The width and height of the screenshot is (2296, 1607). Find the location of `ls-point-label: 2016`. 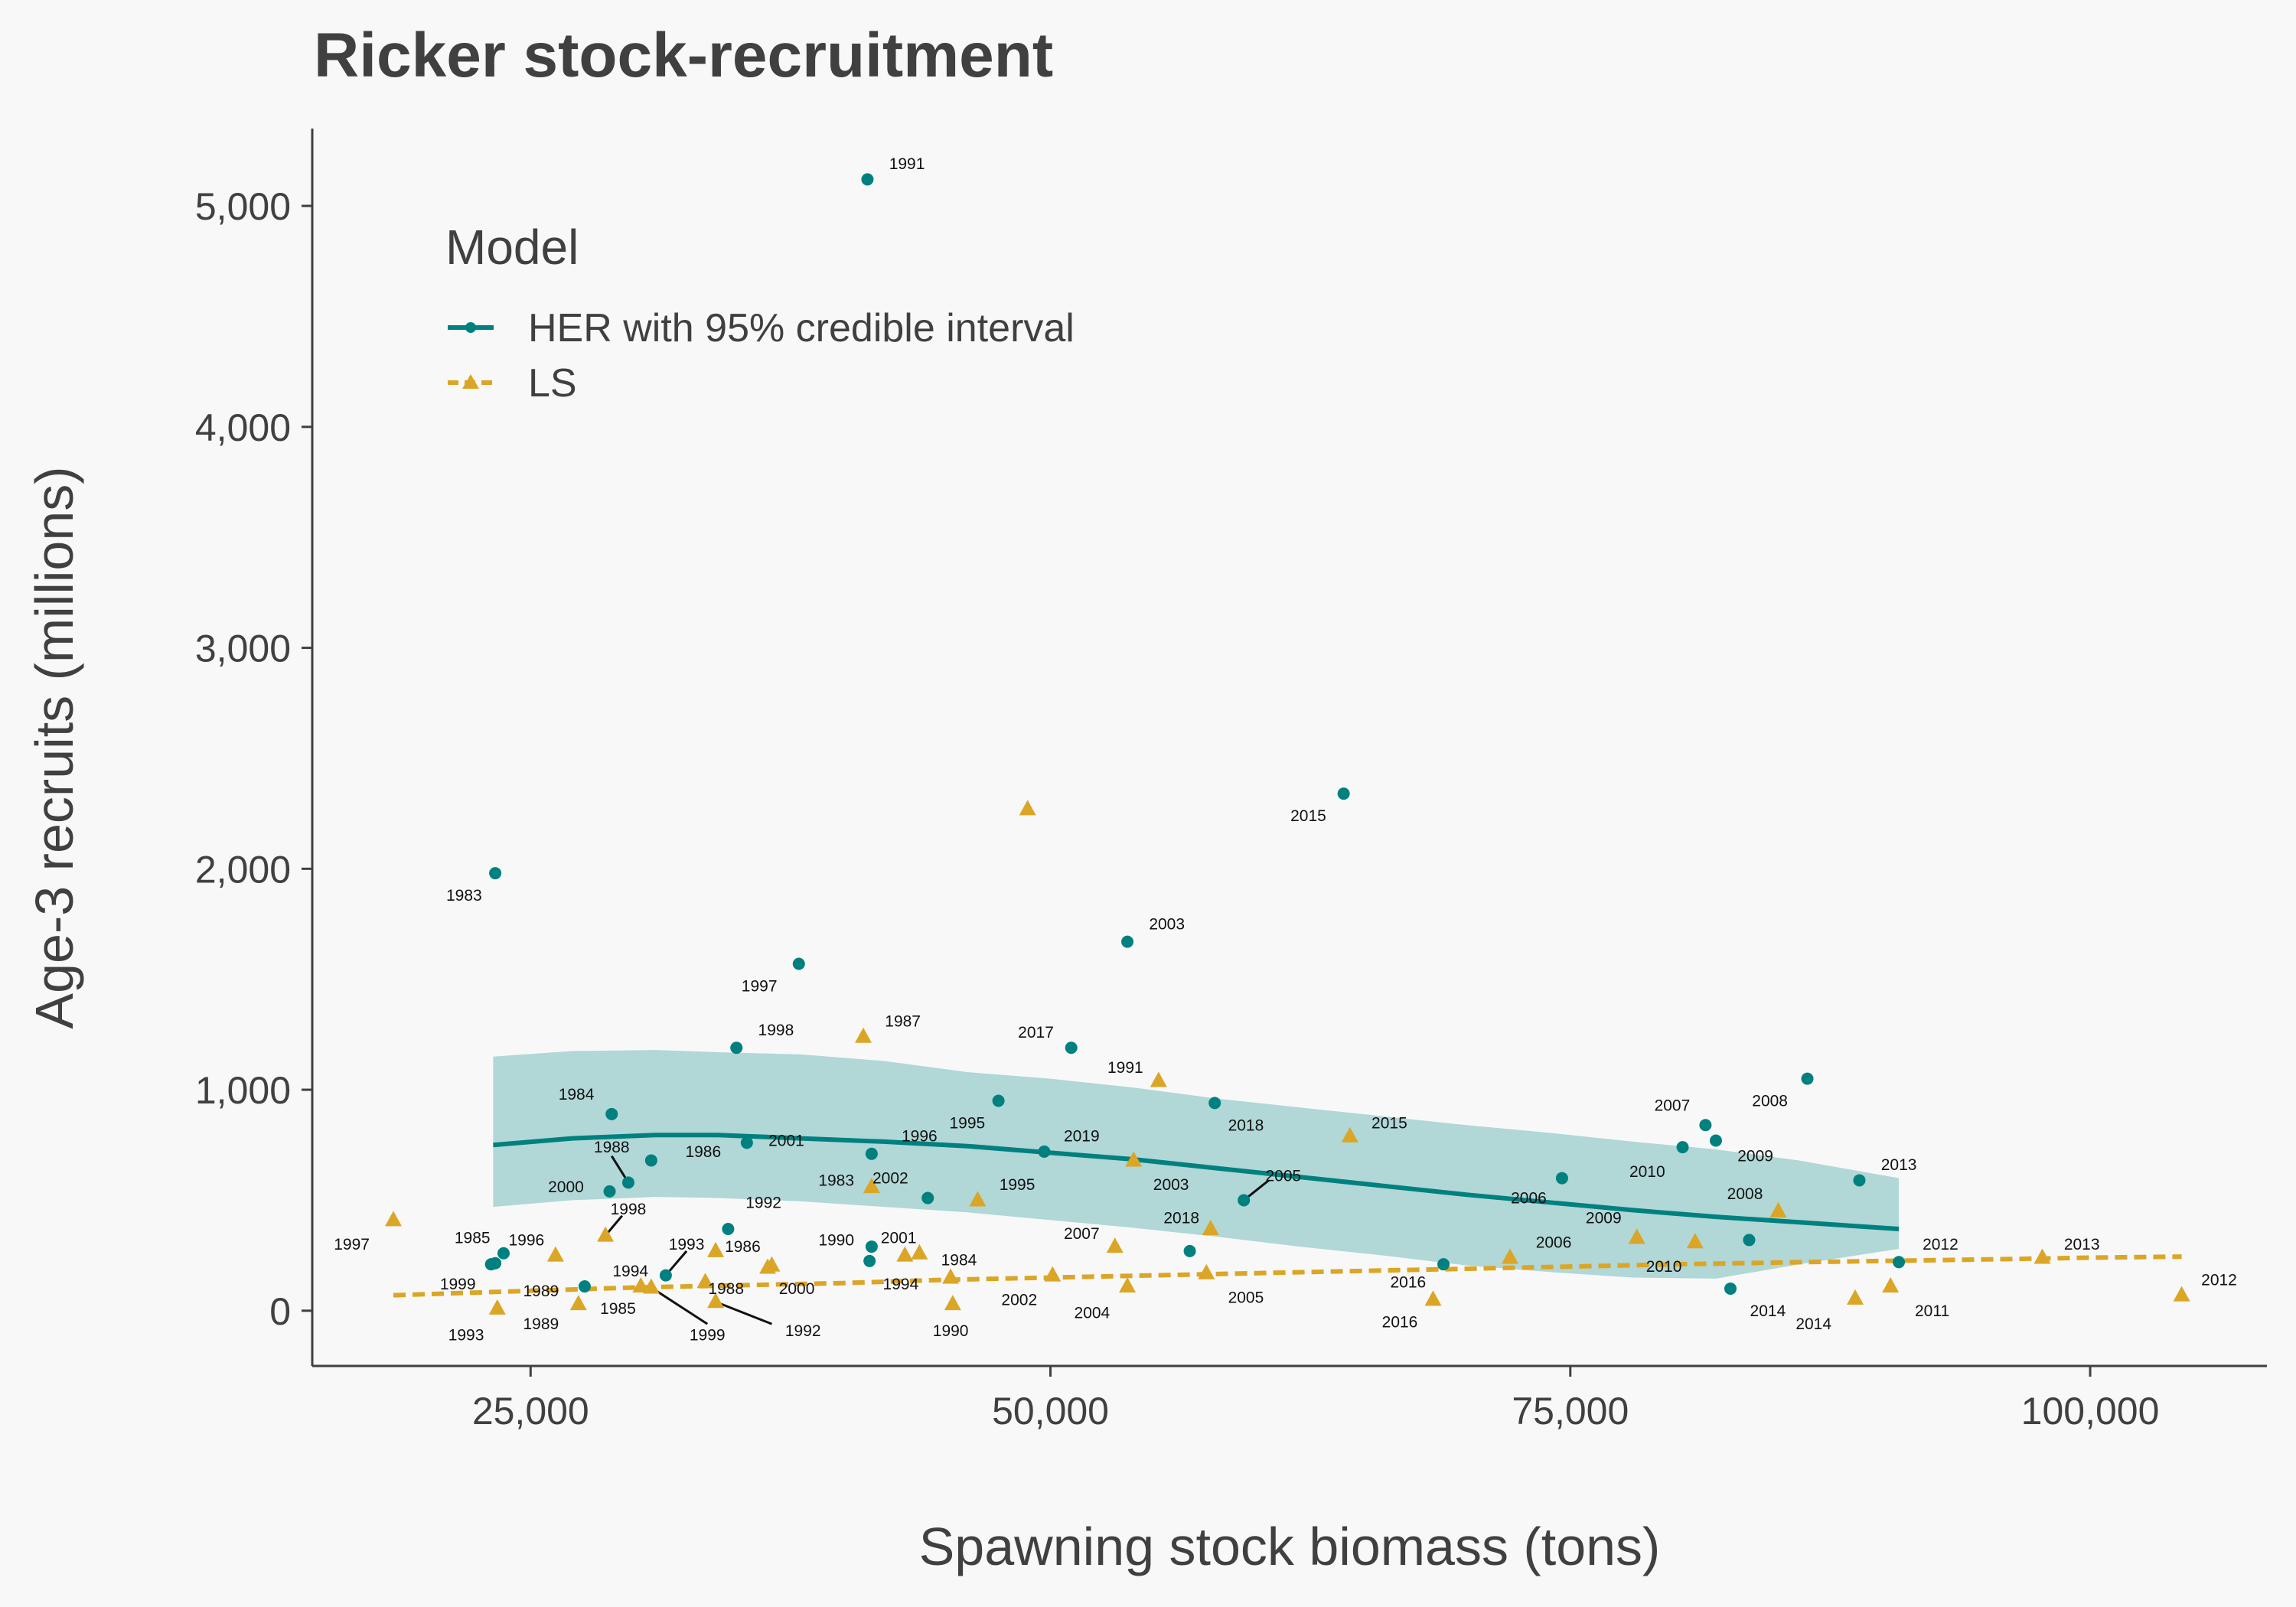

ls-point-label: 2016 is located at coordinates (1400, 1322).